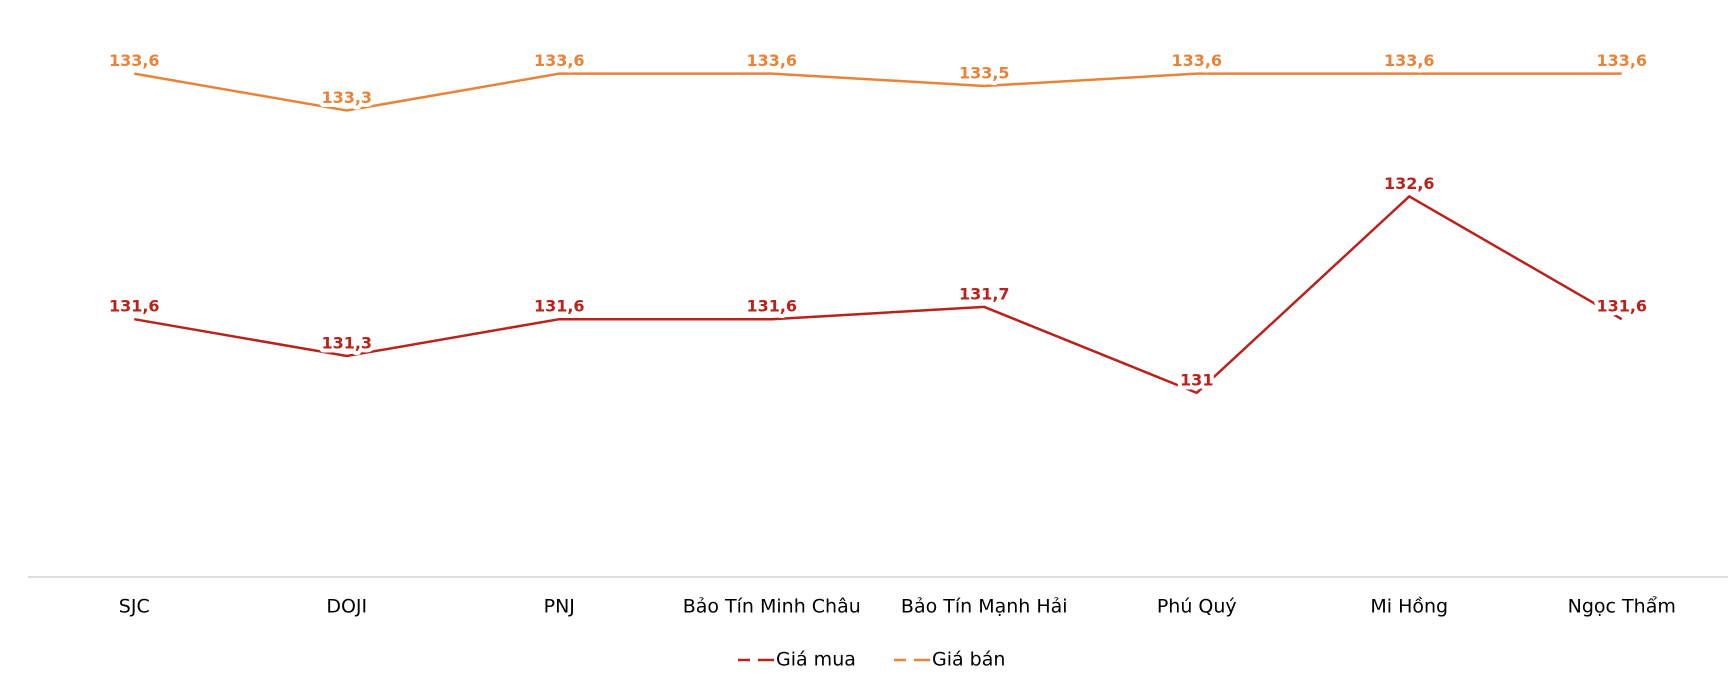  Describe the element at coordinates (984, 293) in the screenshot. I see `data-label: 131,7` at that location.